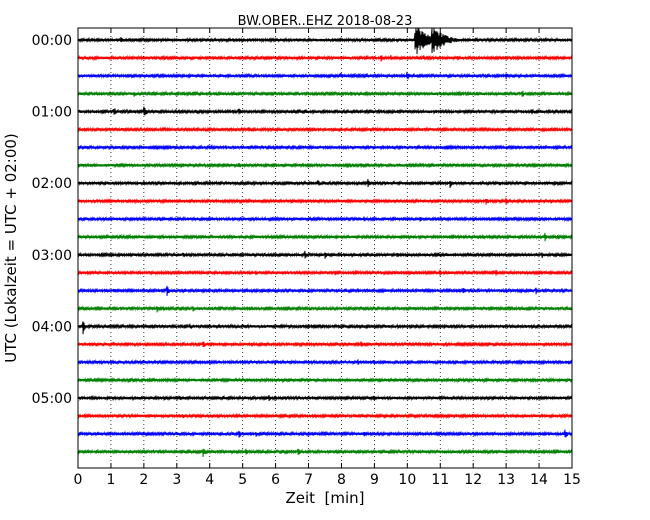 The width and height of the screenshot is (650, 520). Describe the element at coordinates (52, 184) in the screenshot. I see `y-tick-label: 02:00` at that location.